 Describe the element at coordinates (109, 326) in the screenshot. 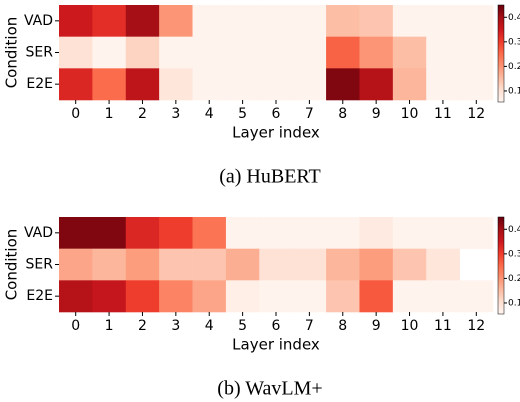

I see `x-tick-label: 1` at that location.